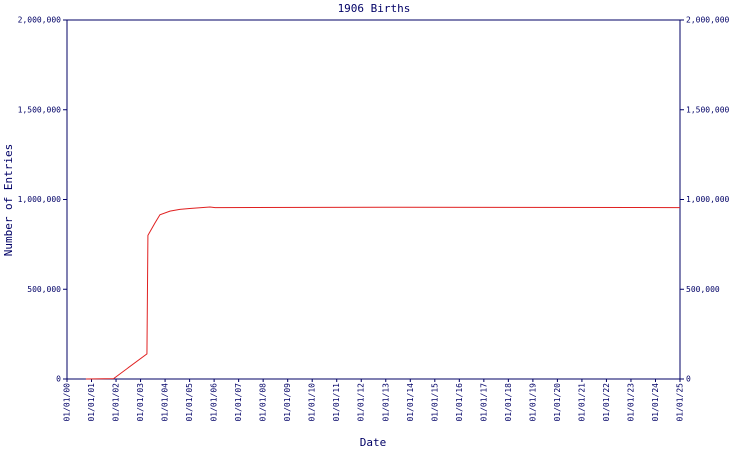 Image resolution: width=750 pixels, height=450 pixels. I want to click on x-tick-label: 01/01/14, so click(410, 402).